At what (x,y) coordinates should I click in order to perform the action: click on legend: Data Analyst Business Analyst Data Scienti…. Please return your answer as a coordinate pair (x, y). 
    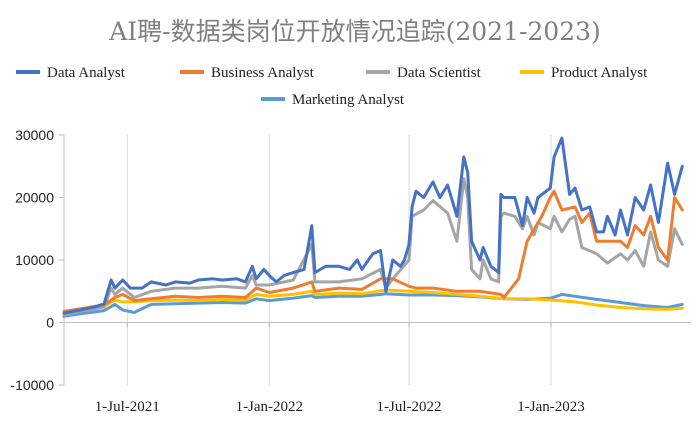
    Looking at the image, I should click on (332, 86).